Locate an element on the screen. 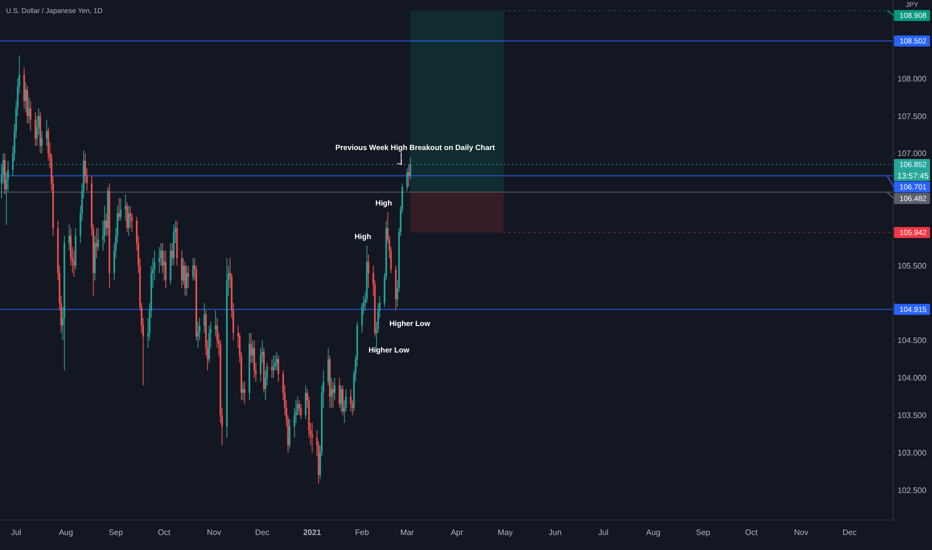 This screenshot has width=932, height=550. y-tick-label: 102.500 is located at coordinates (913, 490).